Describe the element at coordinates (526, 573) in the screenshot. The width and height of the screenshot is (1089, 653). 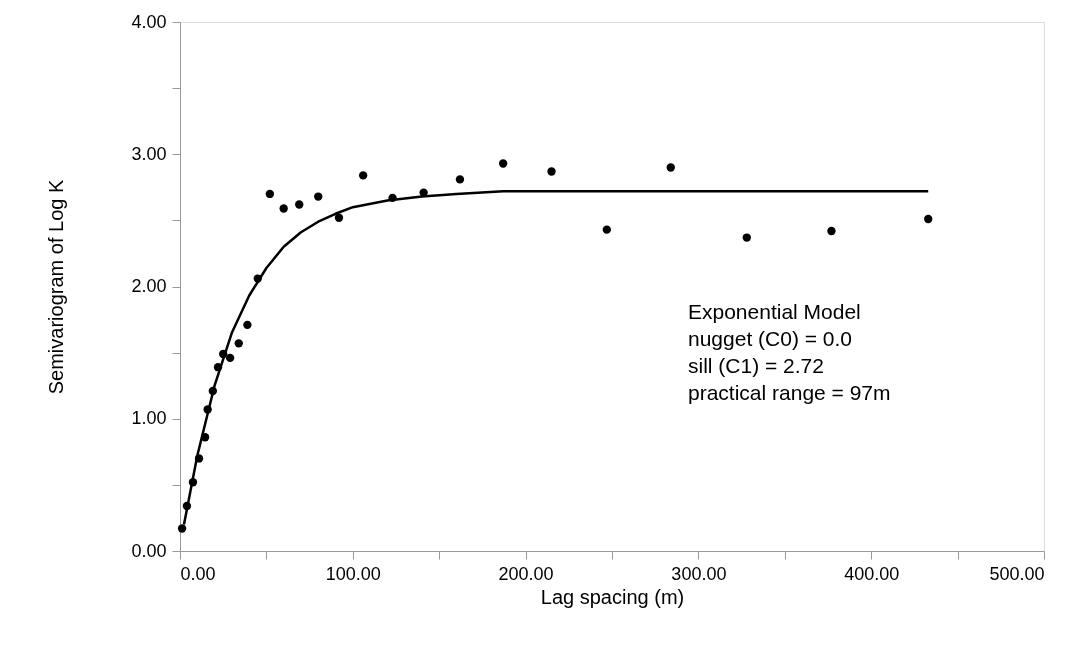
I see `x-tick-label: 200.00` at that location.